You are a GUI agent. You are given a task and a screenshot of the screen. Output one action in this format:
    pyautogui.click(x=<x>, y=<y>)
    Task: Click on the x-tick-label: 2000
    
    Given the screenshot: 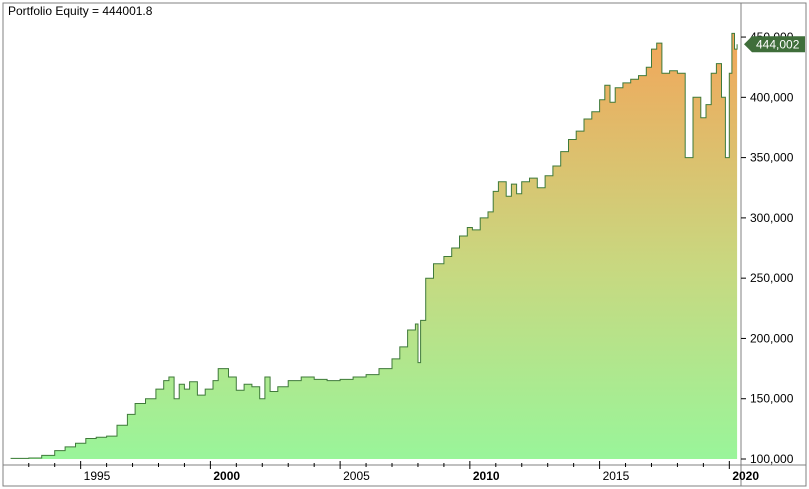 What is the action you would take?
    pyautogui.click(x=226, y=476)
    